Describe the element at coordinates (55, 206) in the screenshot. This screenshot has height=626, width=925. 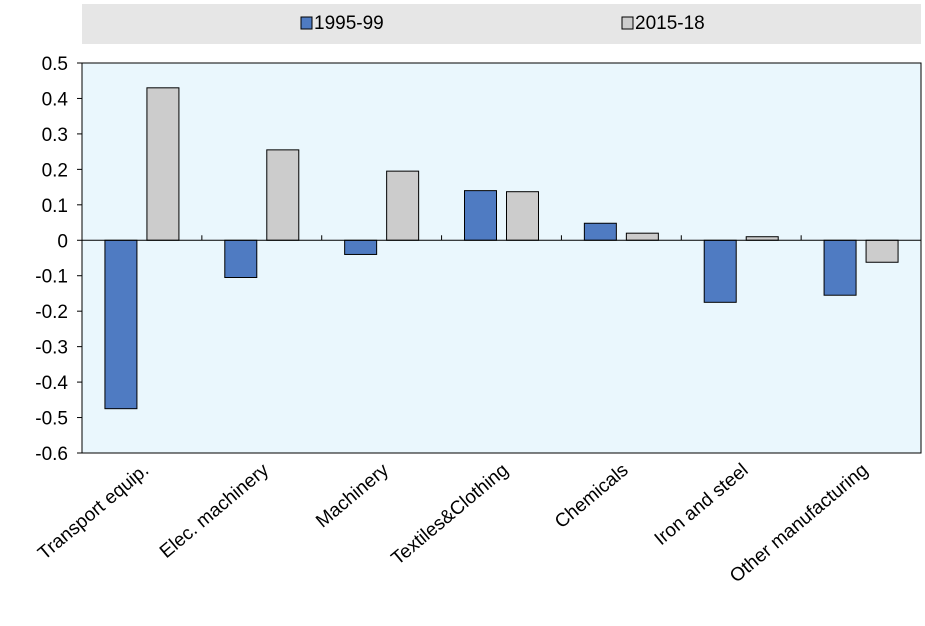
I see `y-tick-label: 0.1` at that location.